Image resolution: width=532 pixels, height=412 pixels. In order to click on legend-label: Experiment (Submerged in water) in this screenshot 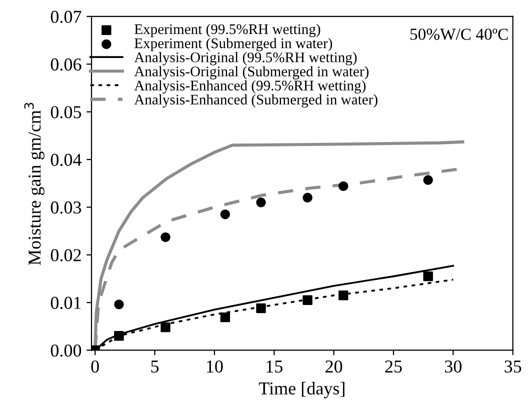, I will do `click(233, 45)`.